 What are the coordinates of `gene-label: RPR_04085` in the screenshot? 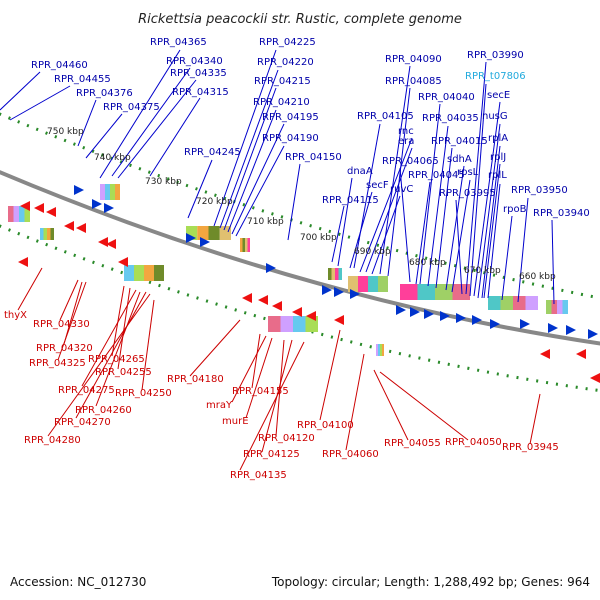 It's located at (413, 81).